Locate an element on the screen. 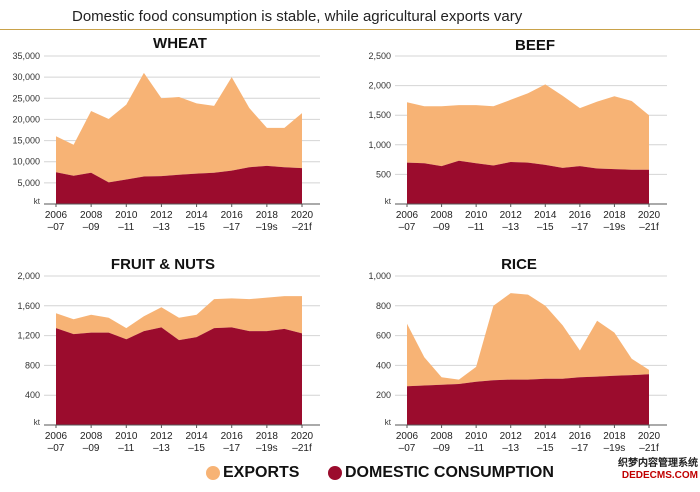  y-tick-label: 5,000 is located at coordinates (28, 183).